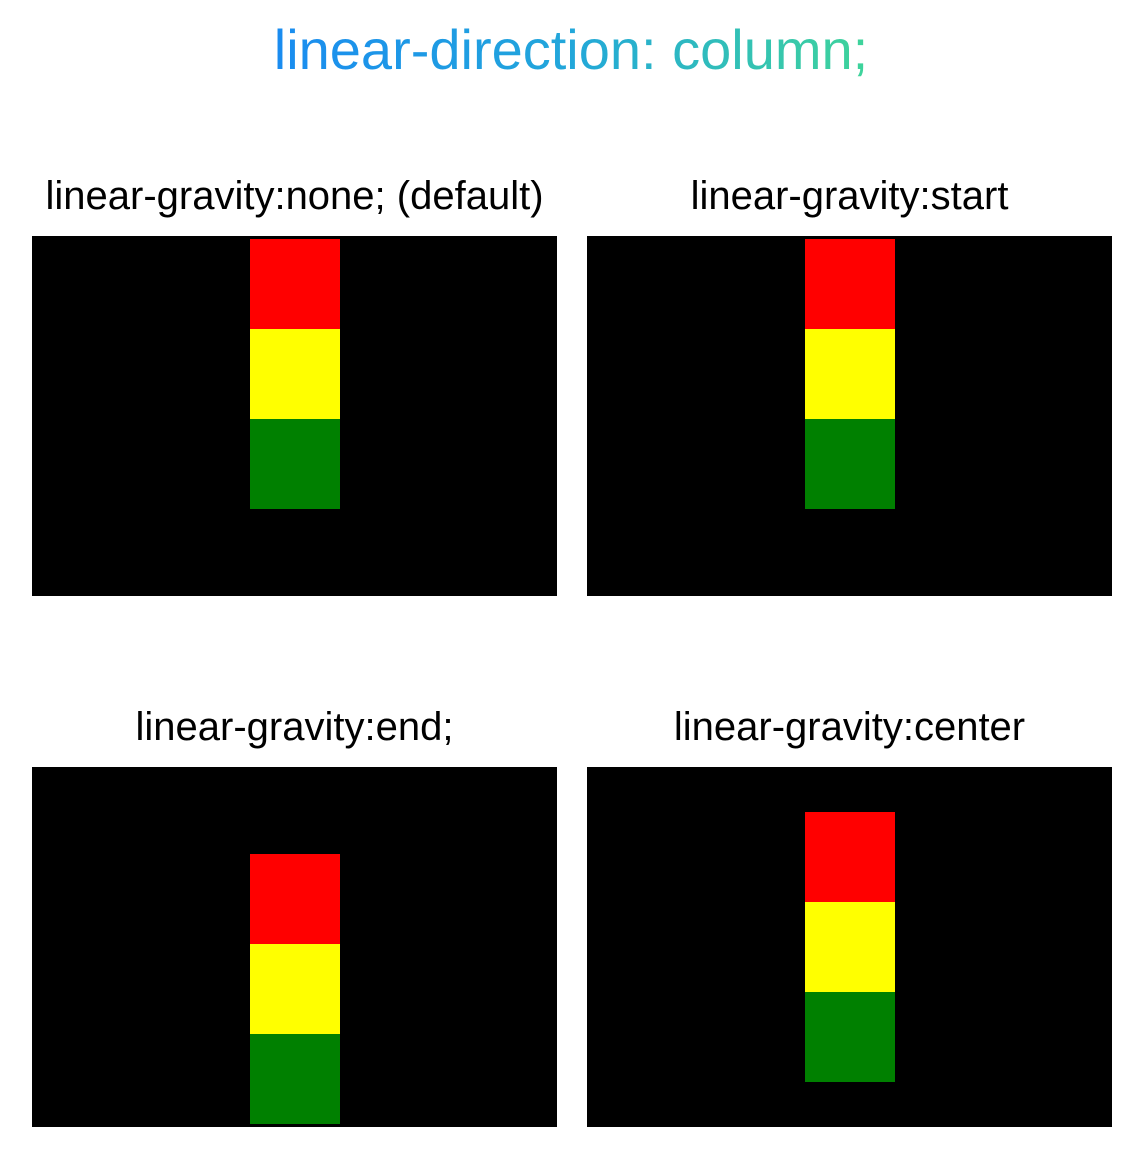  I want to click on panel-label: linear-gravity:center, so click(849, 727).